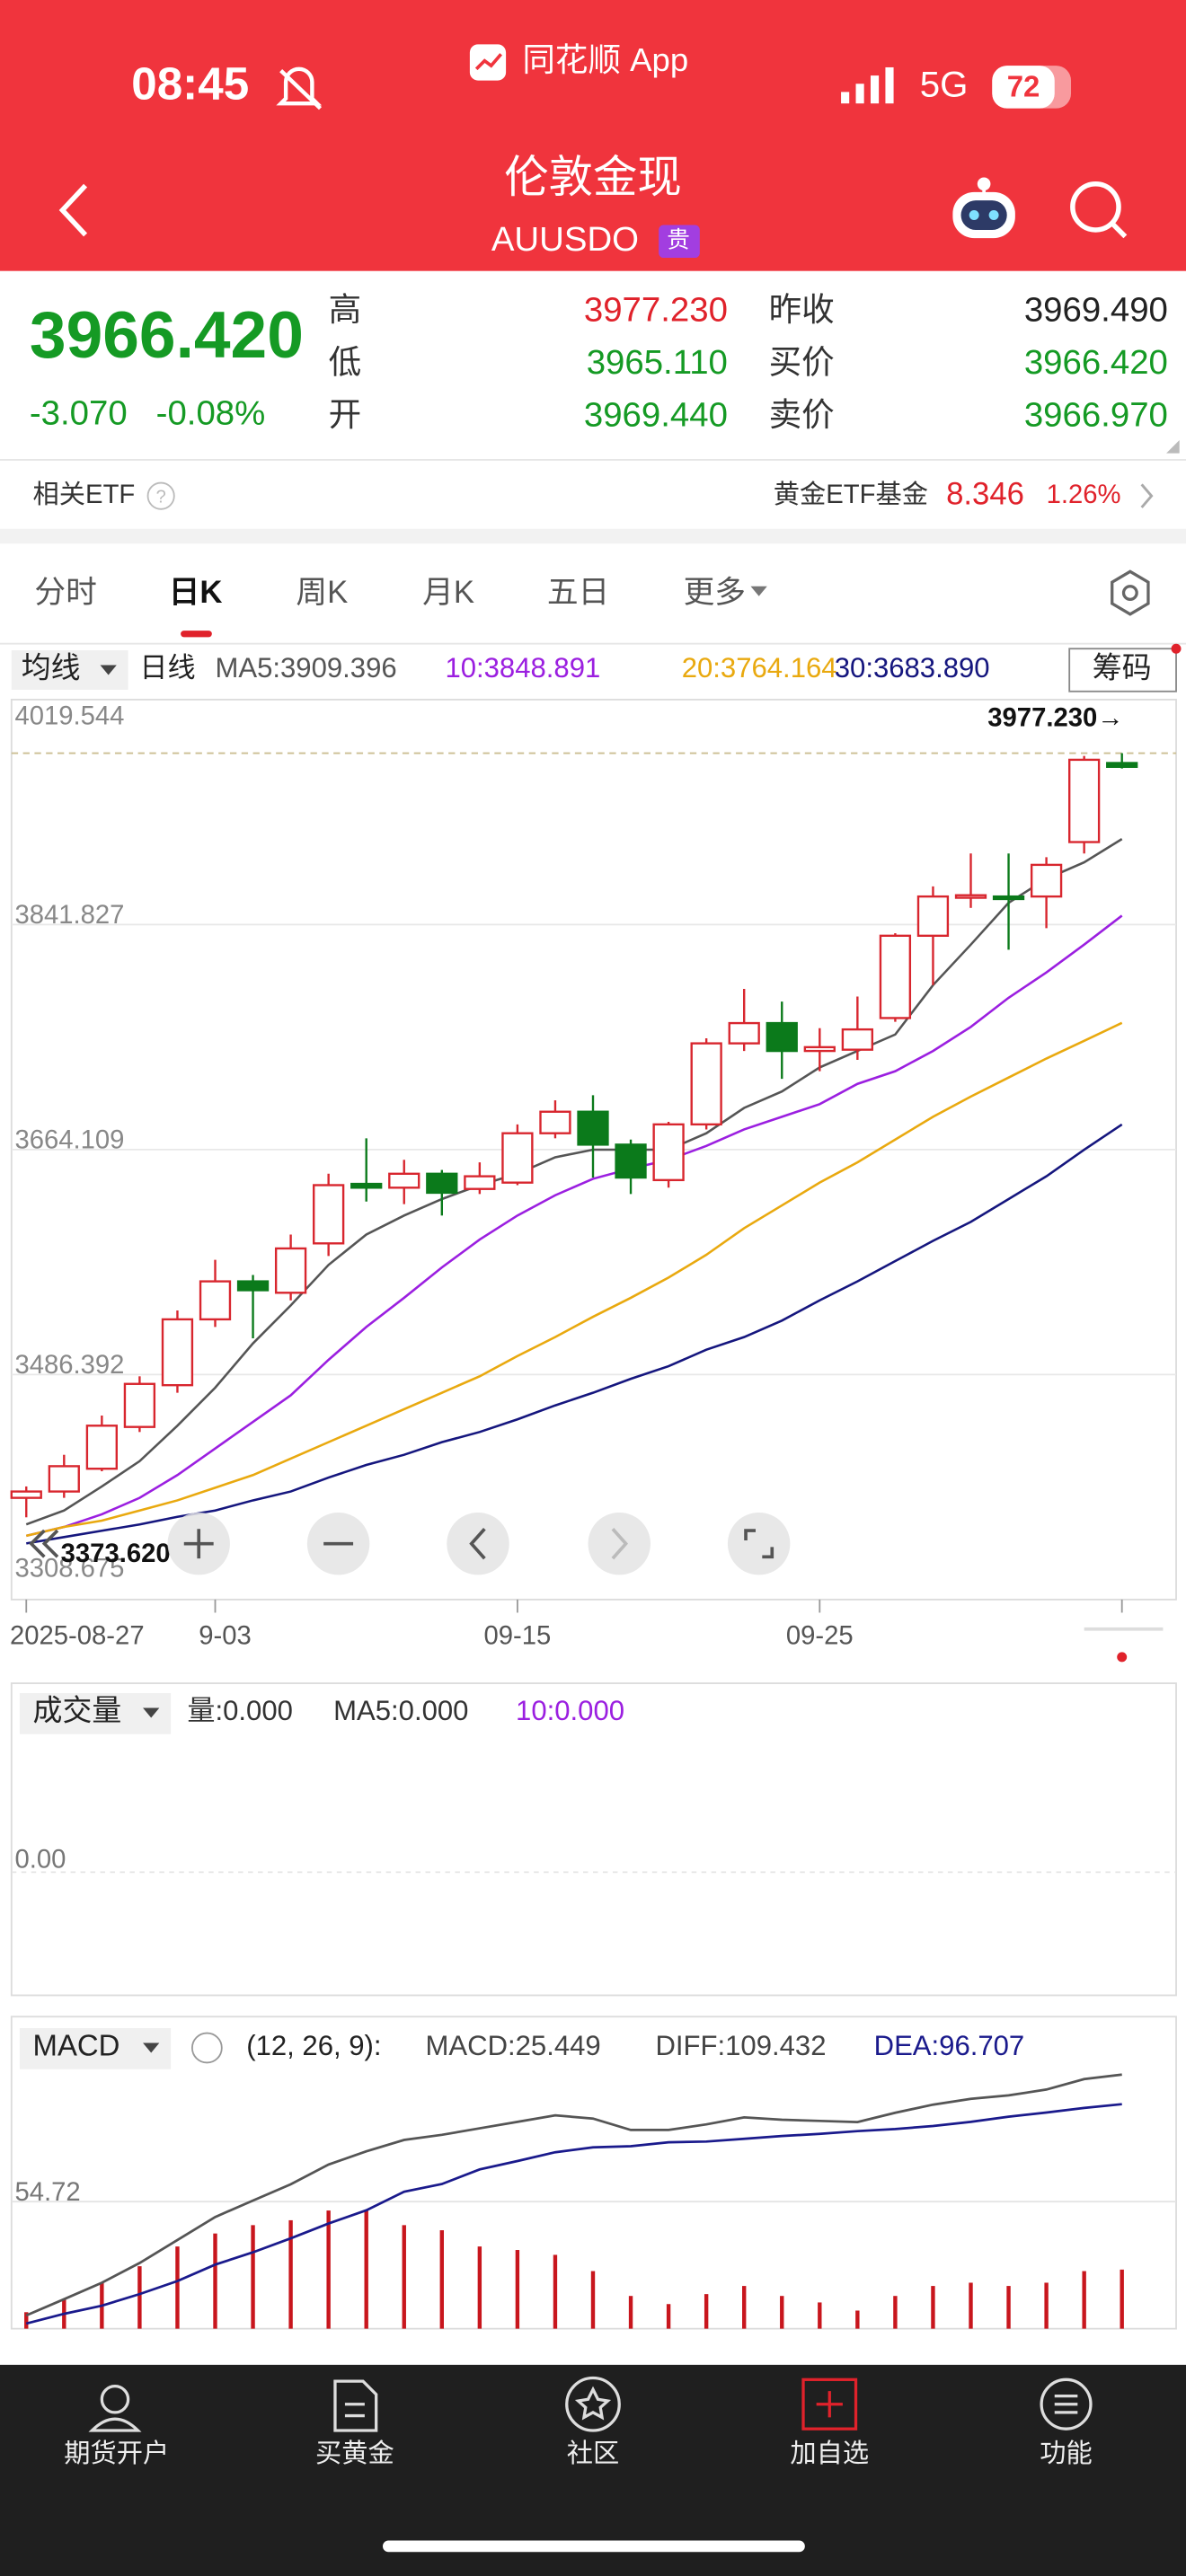 This screenshot has height=2576, width=1186. What do you see at coordinates (593, 536) in the screenshot?
I see `section-gap` at bounding box center [593, 536].